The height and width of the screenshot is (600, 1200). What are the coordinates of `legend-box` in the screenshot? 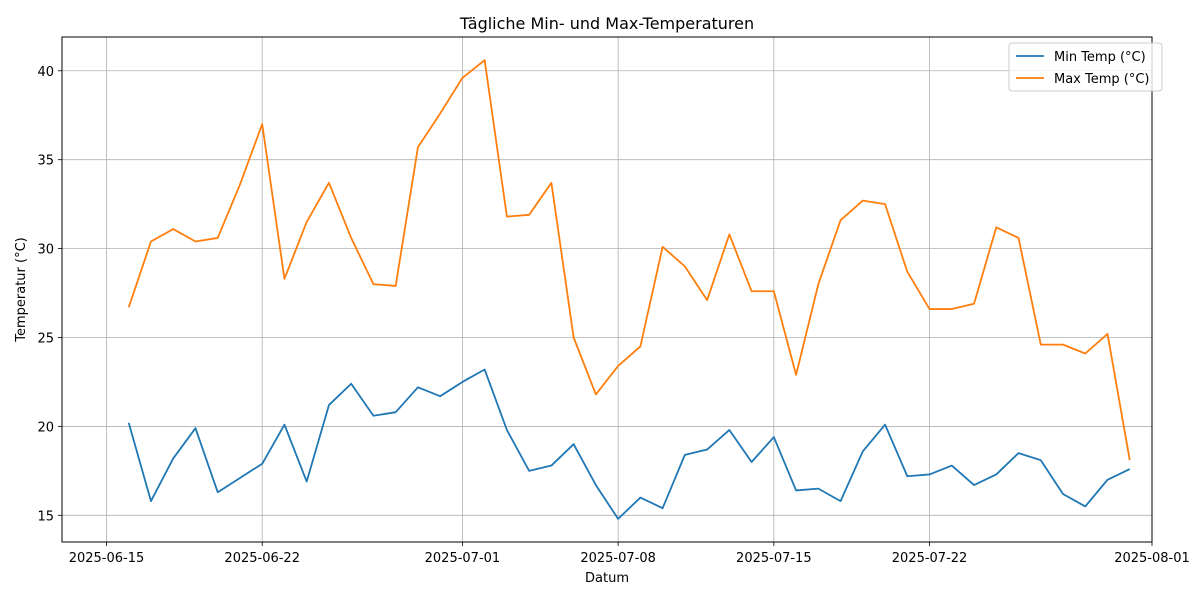 It's located at (1085, 67).